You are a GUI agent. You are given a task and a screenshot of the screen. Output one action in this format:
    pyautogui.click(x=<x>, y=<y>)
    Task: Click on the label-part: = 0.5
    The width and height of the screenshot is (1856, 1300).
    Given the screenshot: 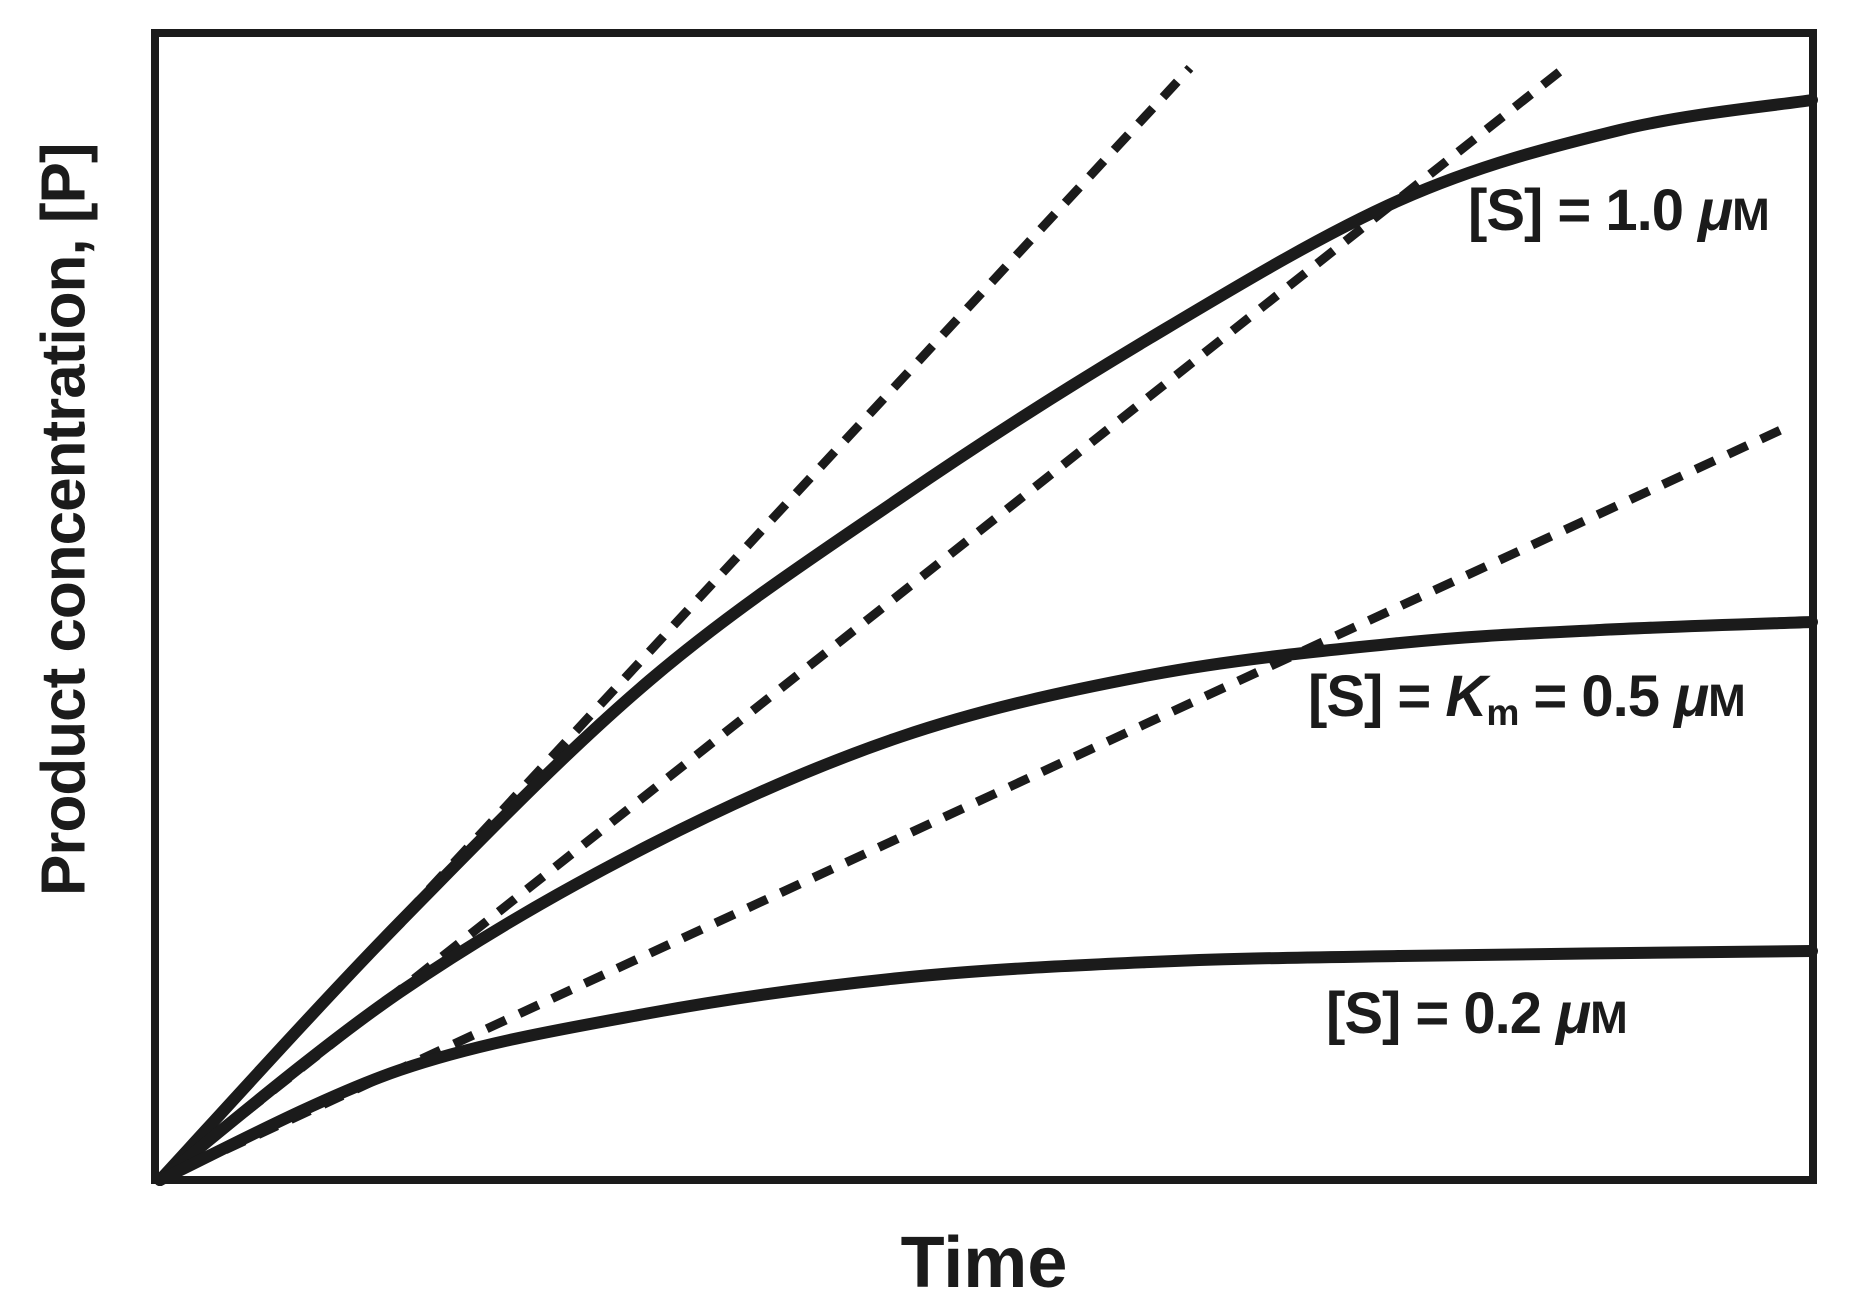 What is the action you would take?
    pyautogui.click(x=1596, y=696)
    